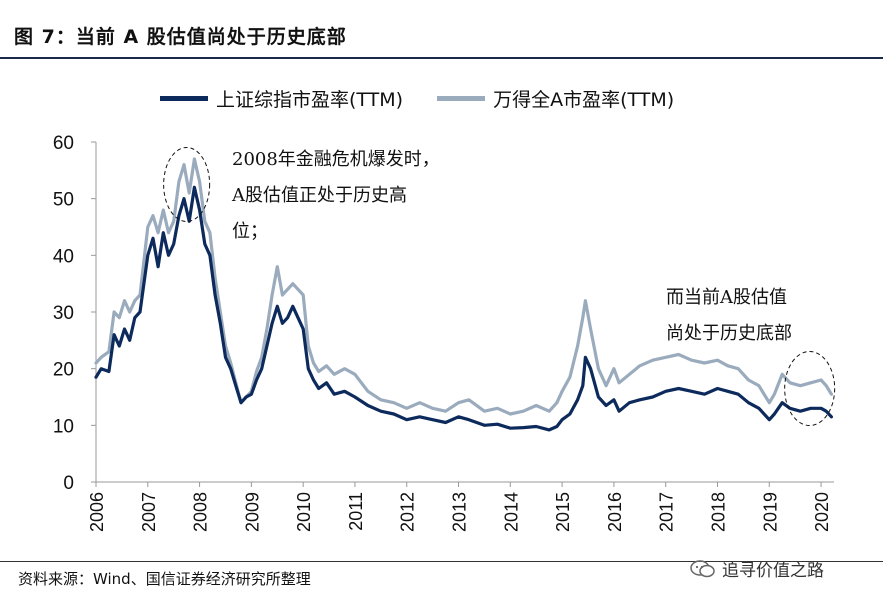 The height and width of the screenshot is (603, 883). Describe the element at coordinates (770, 512) in the screenshot. I see `x-tick-label: 2019` at that location.